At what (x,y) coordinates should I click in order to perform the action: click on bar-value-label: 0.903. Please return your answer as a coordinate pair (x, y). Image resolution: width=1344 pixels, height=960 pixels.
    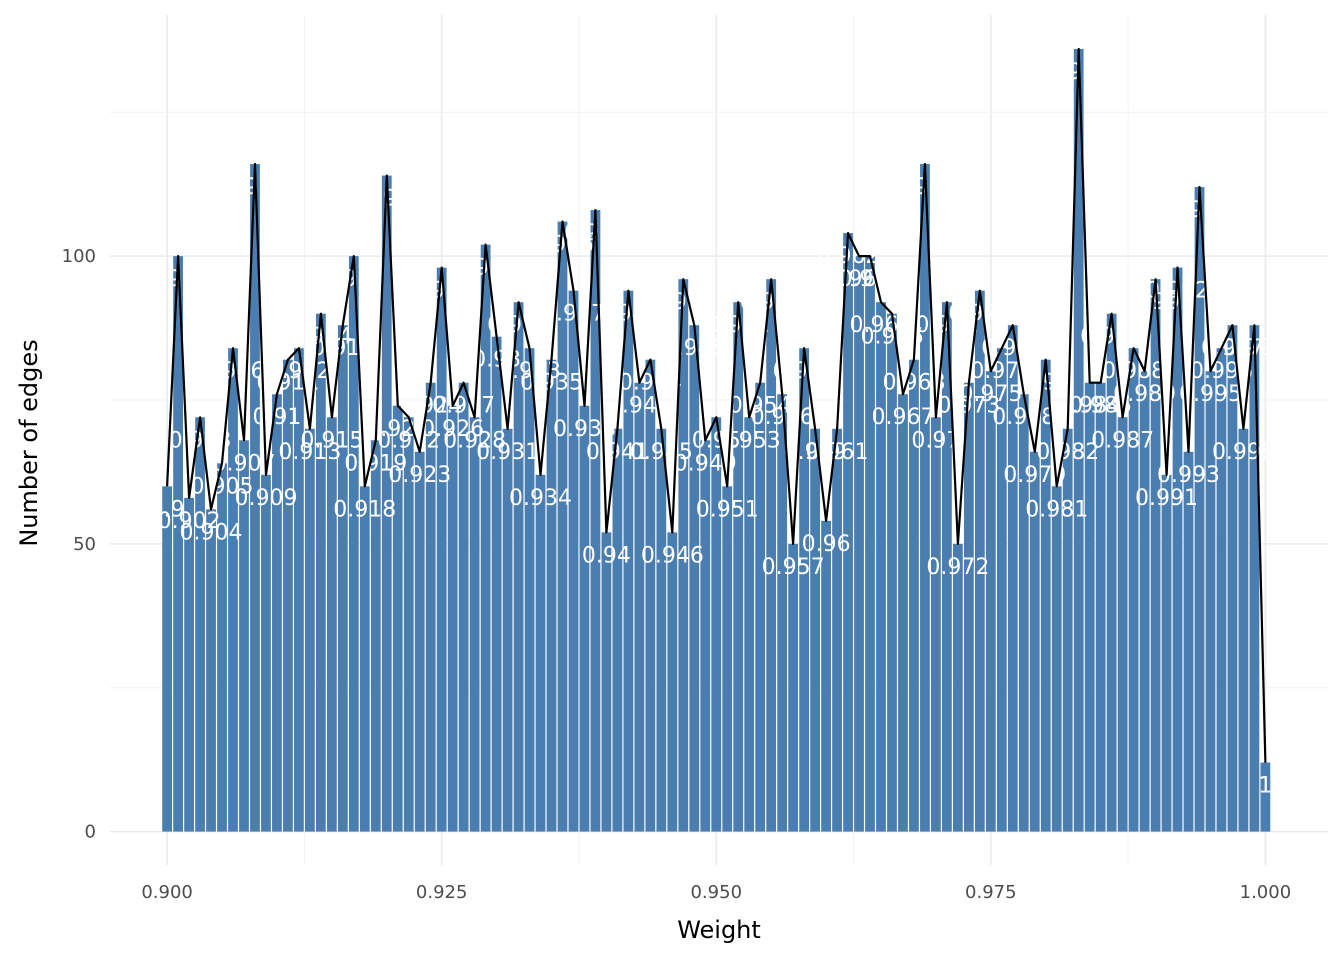
    Looking at the image, I should click on (200, 440).